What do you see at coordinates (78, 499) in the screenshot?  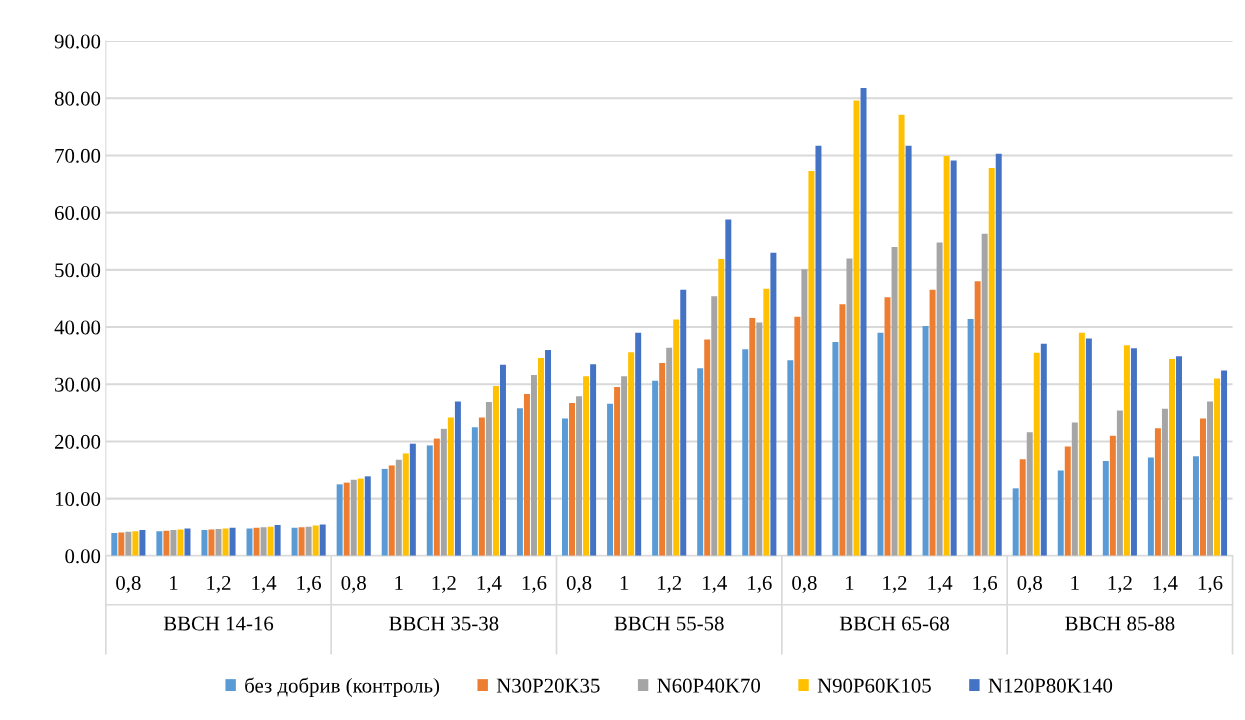 I see `y-tick-label: 10.00` at bounding box center [78, 499].